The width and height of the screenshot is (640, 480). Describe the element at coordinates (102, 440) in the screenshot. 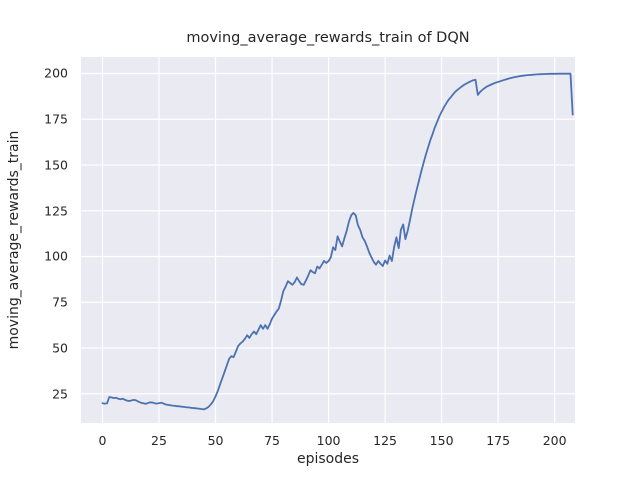

I see `x-tick-label: 0` at that location.